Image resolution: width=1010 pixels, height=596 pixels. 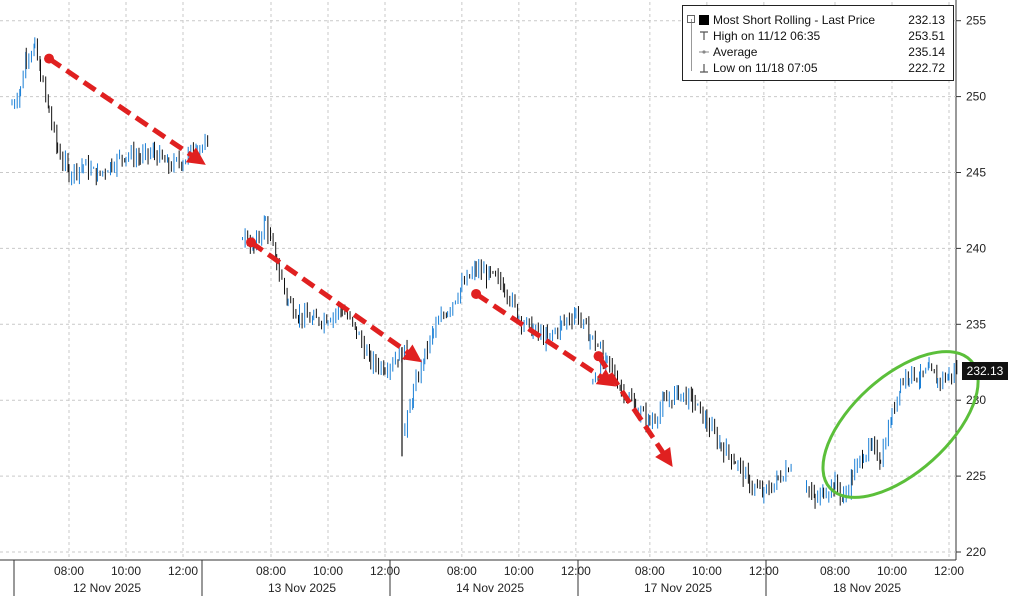 What do you see at coordinates (704, 52) in the screenshot?
I see `average-line-icon` at bounding box center [704, 52].